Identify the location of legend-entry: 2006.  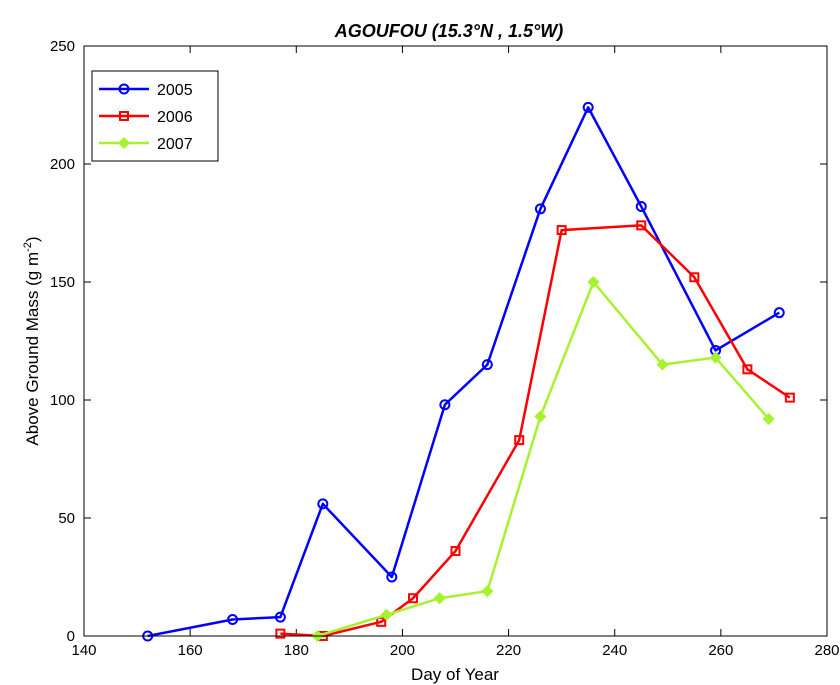
(146, 117).